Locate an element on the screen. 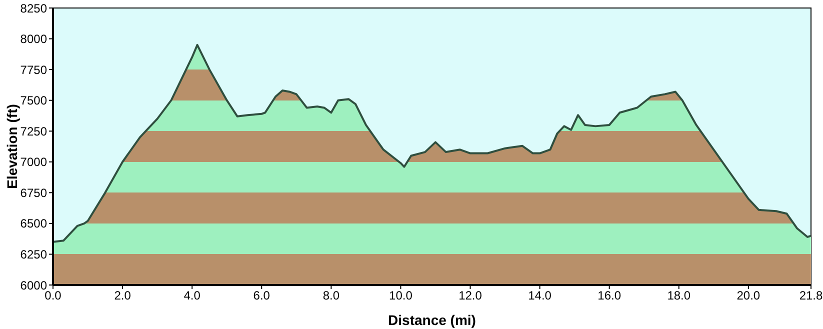 The width and height of the screenshot is (823, 329). x-tick-label: 6.0 is located at coordinates (261, 295).